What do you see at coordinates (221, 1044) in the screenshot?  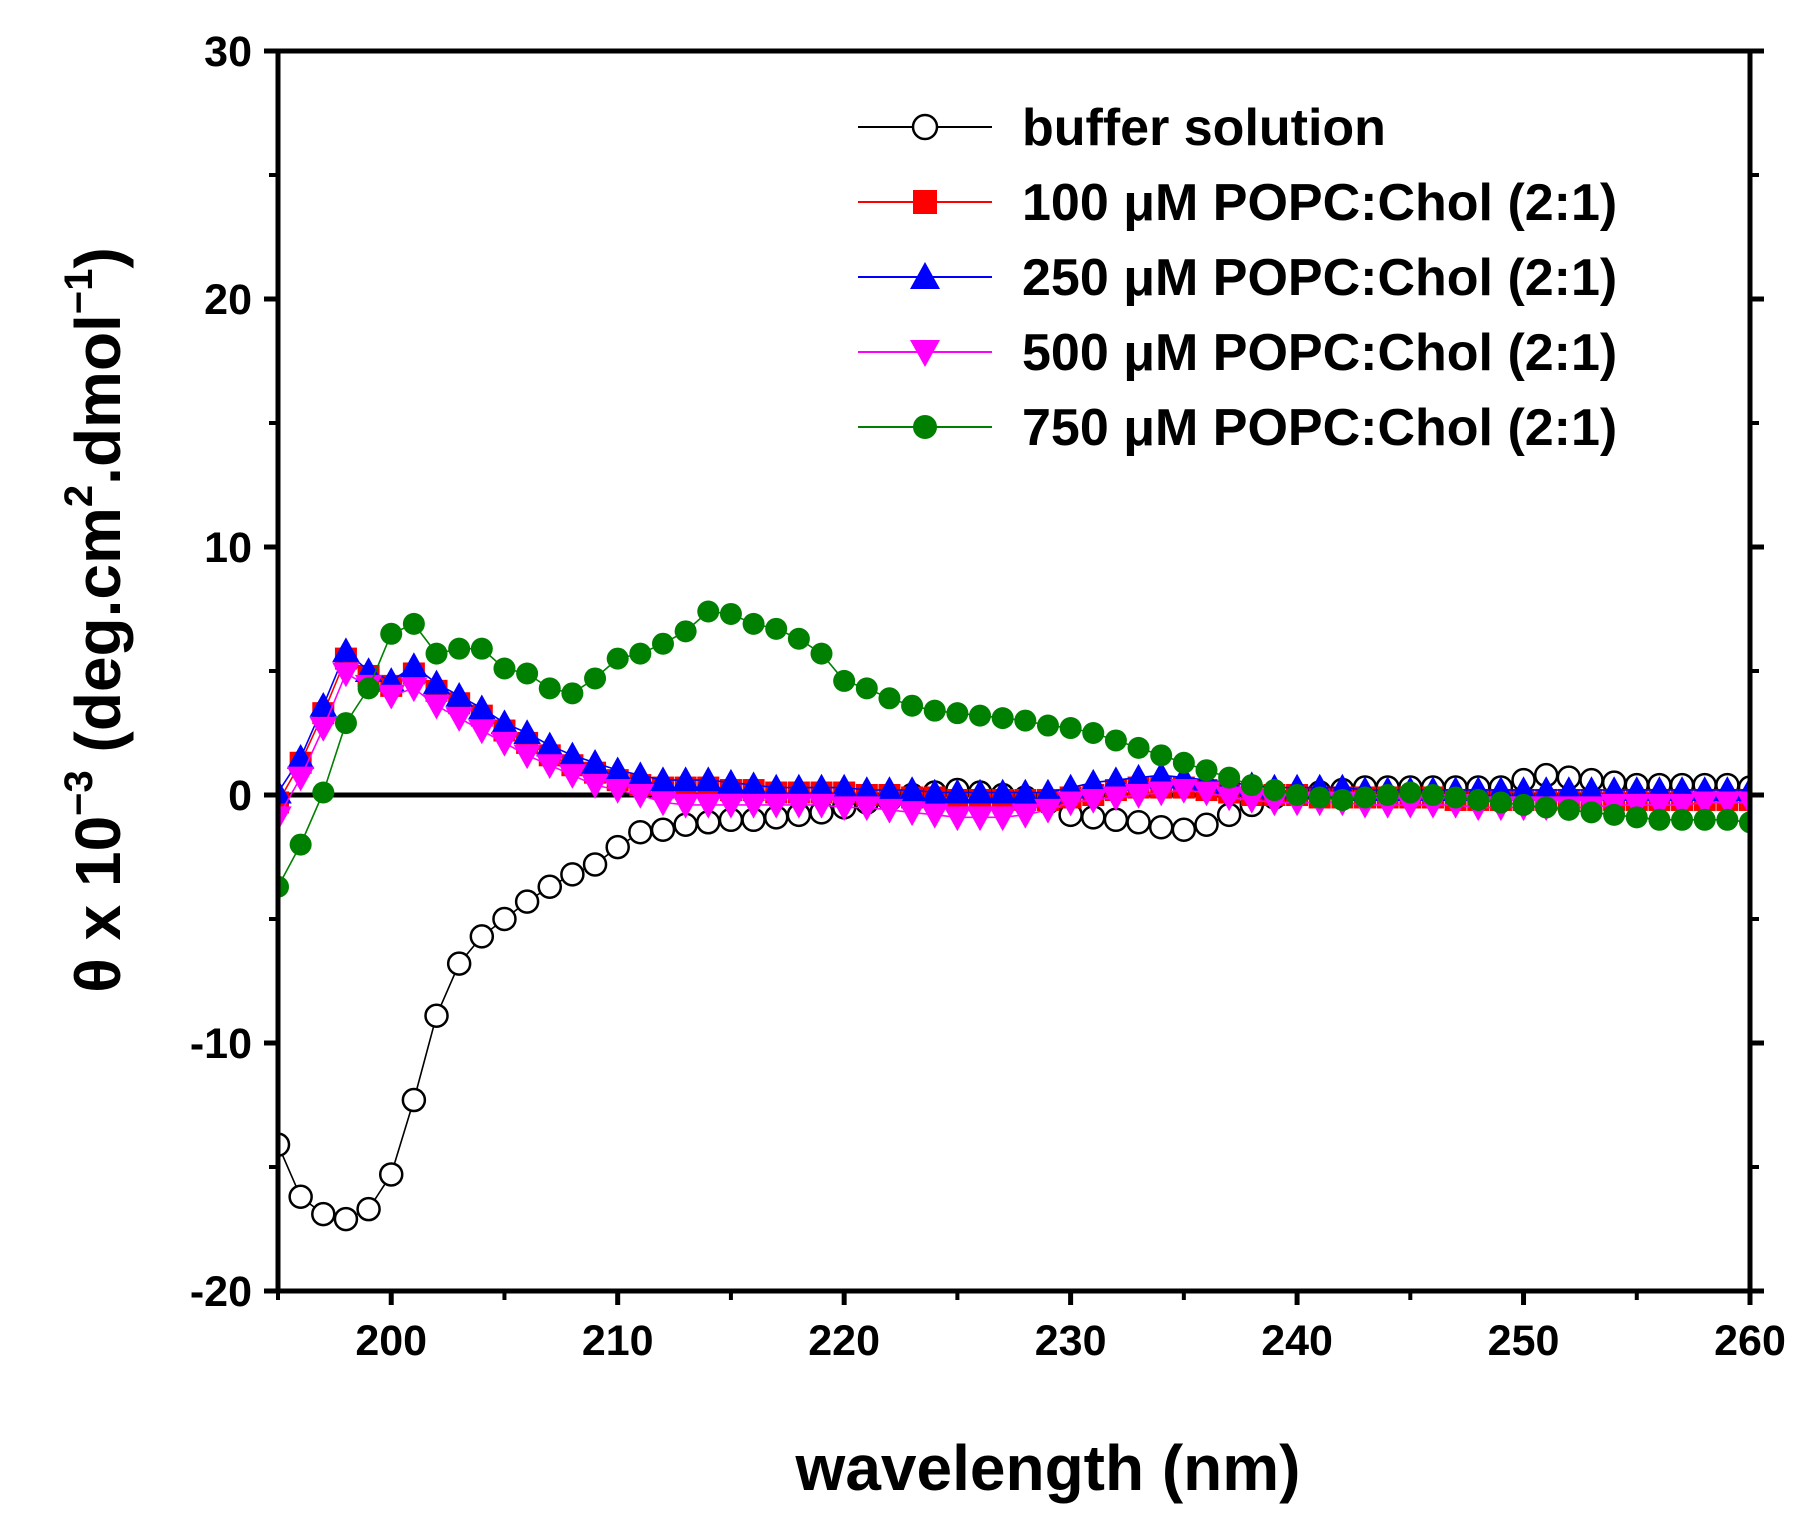 I see `y-tick-label: -10` at bounding box center [221, 1044].